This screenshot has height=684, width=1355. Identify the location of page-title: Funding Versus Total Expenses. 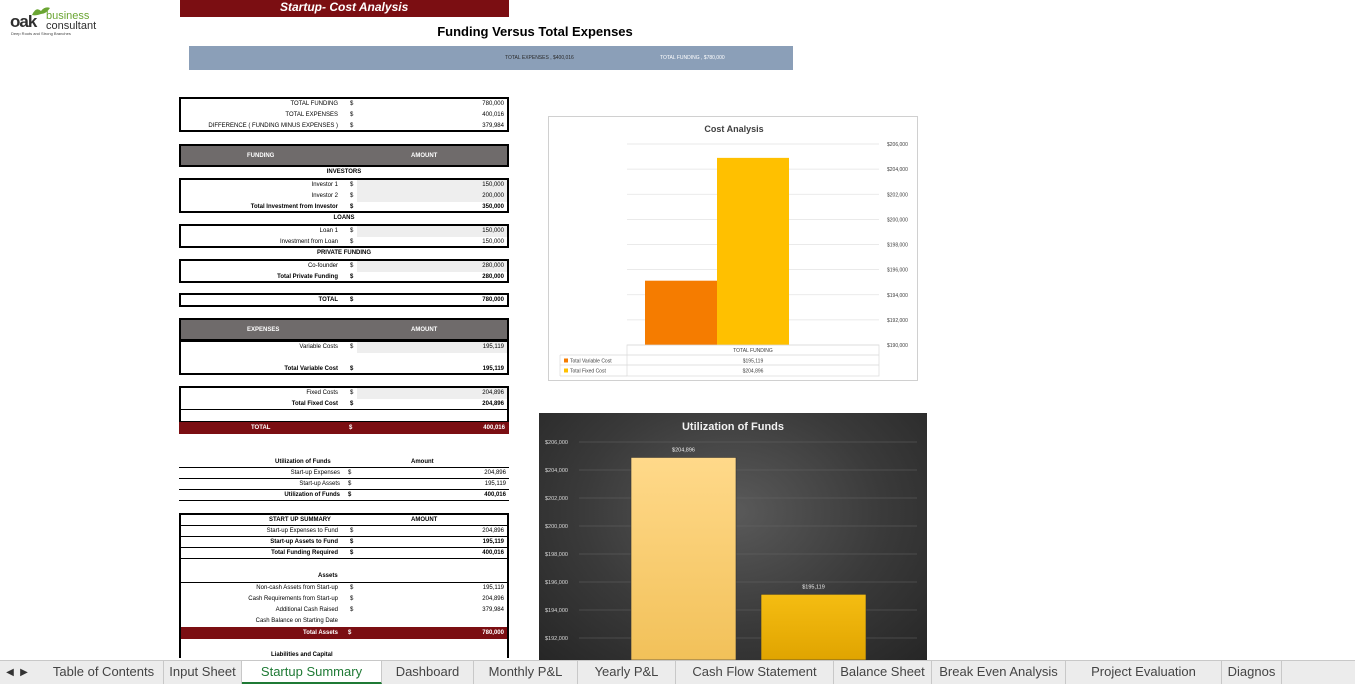
(535, 31).